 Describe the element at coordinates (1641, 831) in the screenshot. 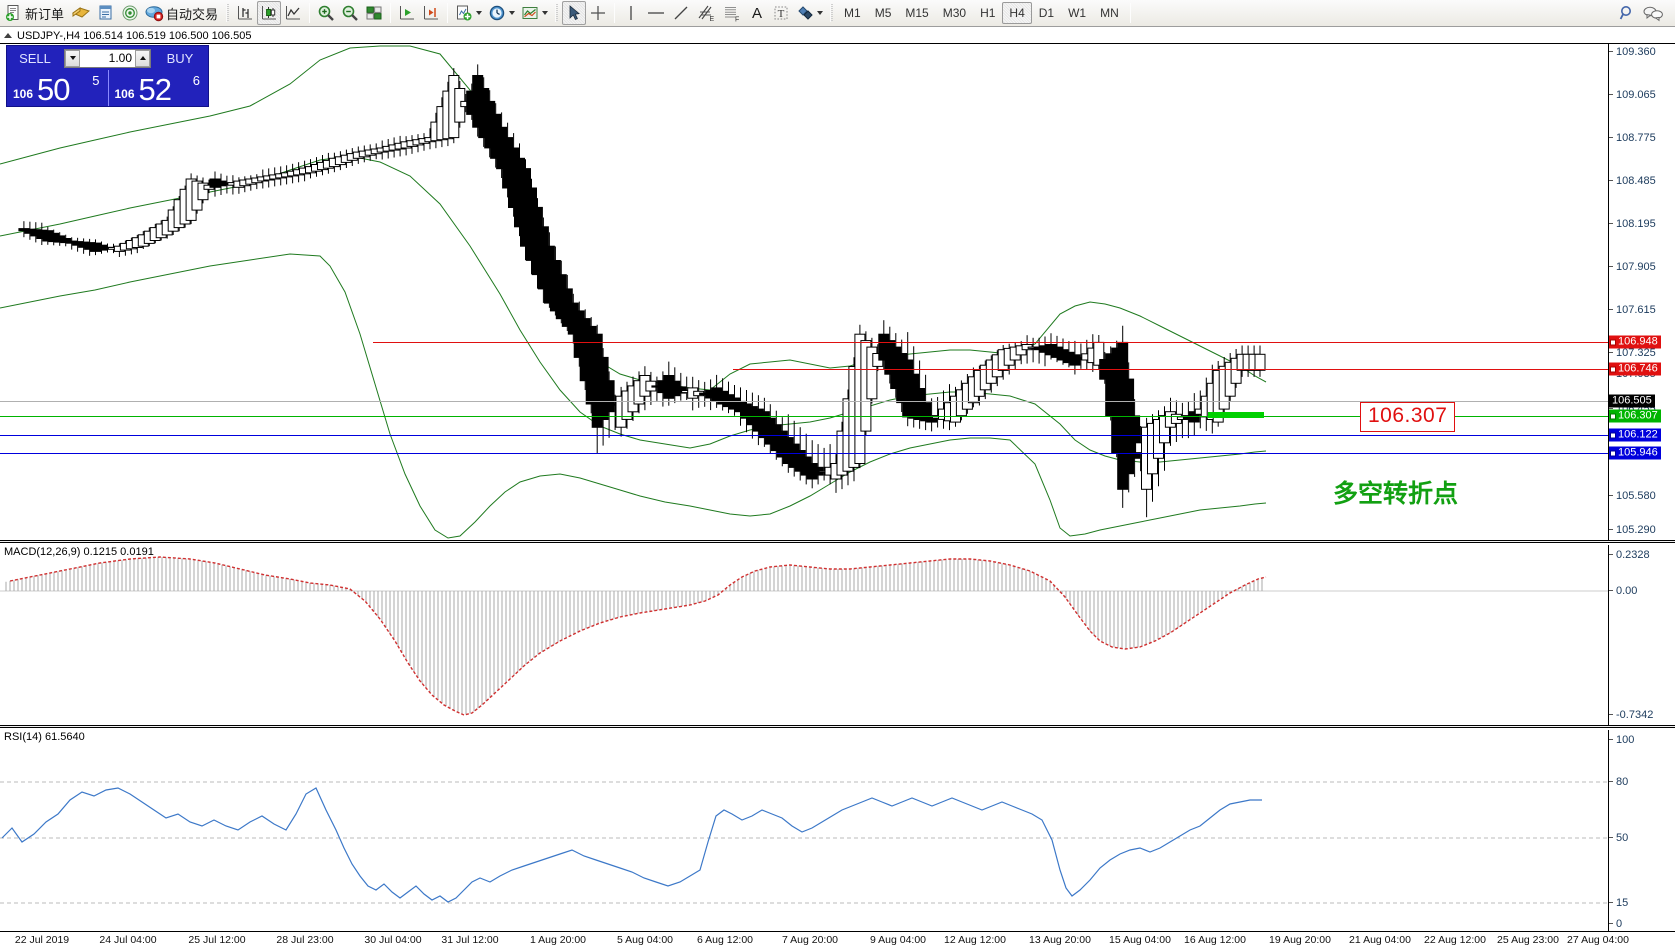

I see `rsi-axis: 100 80 50 15 0` at that location.